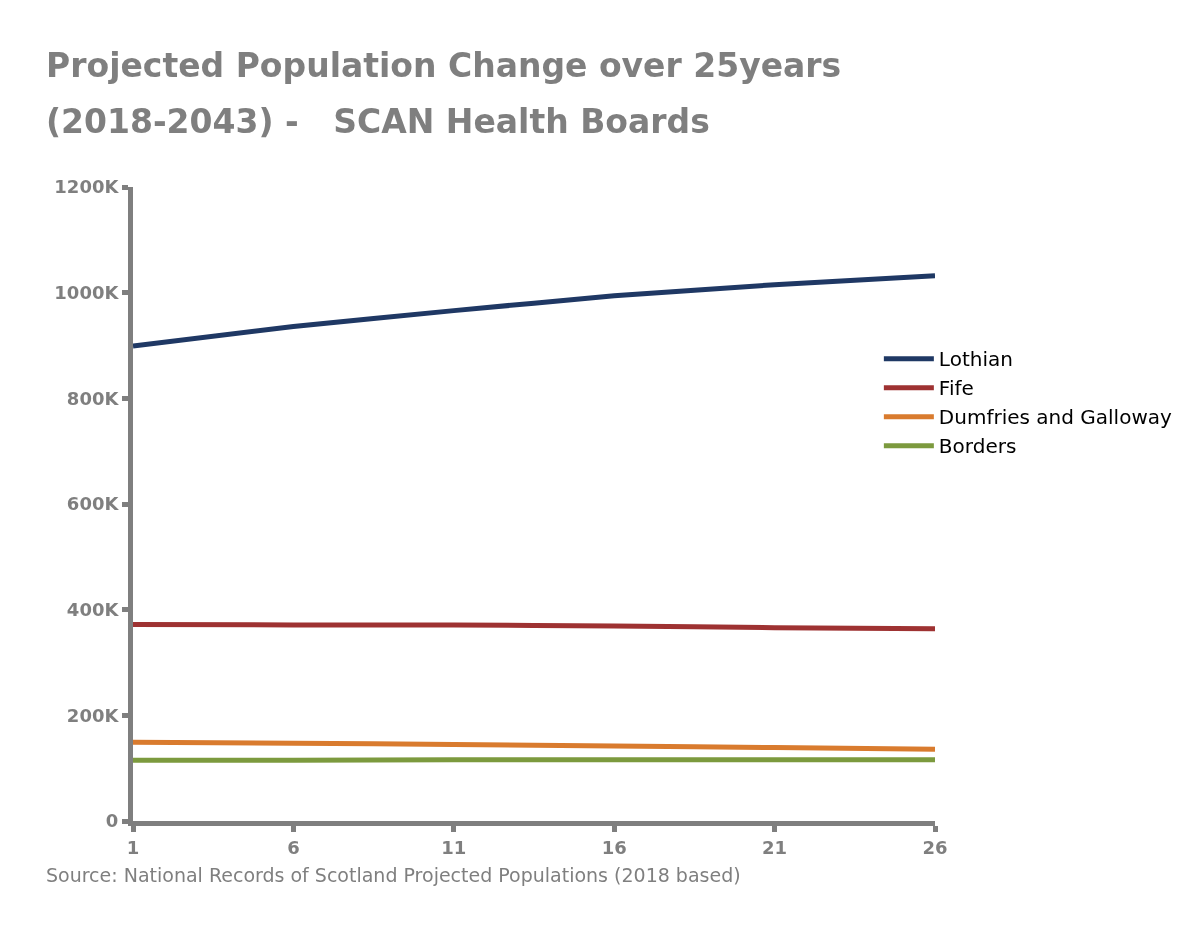 The height and width of the screenshot is (952, 1190). Describe the element at coordinates (93, 504) in the screenshot. I see `y-tick-label: 600K` at that location.